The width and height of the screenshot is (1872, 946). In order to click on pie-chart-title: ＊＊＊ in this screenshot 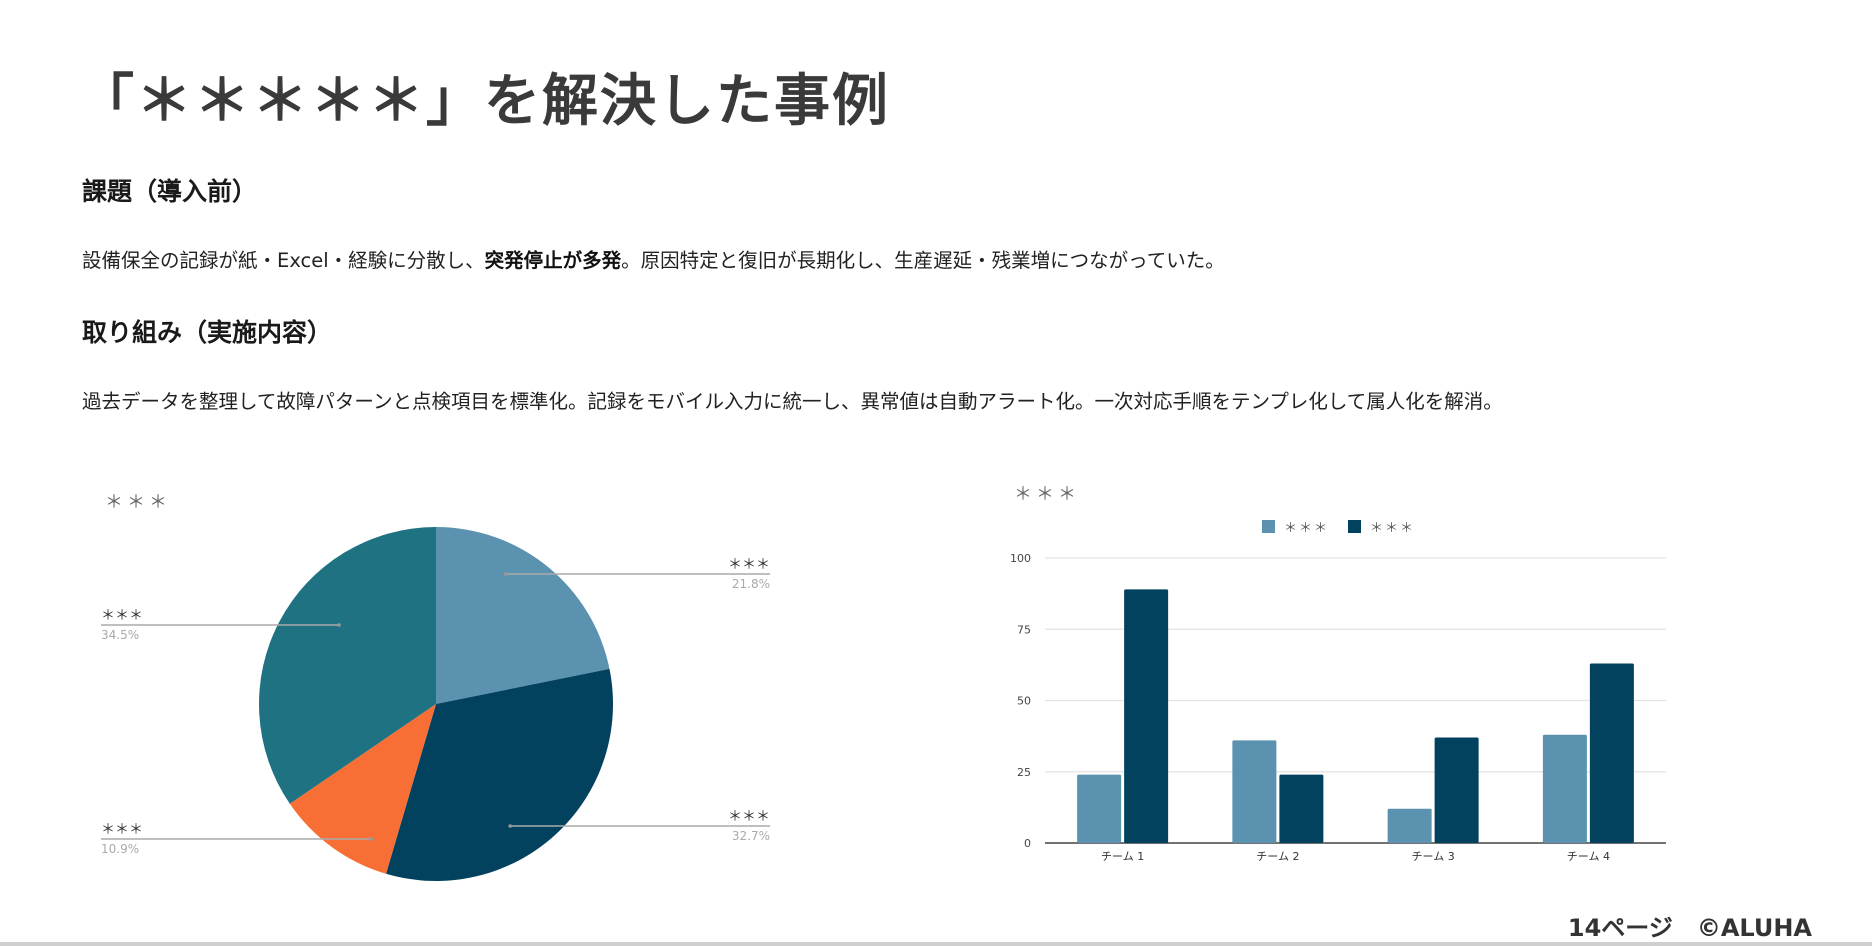, I will do `click(138, 502)`.